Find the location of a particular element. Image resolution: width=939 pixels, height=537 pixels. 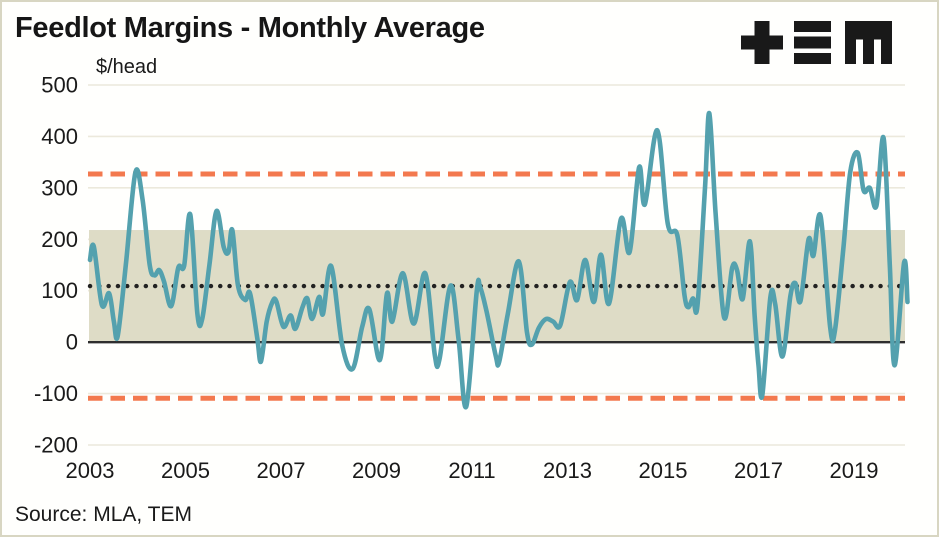

y-tick-label: 100 is located at coordinates (59, 290).